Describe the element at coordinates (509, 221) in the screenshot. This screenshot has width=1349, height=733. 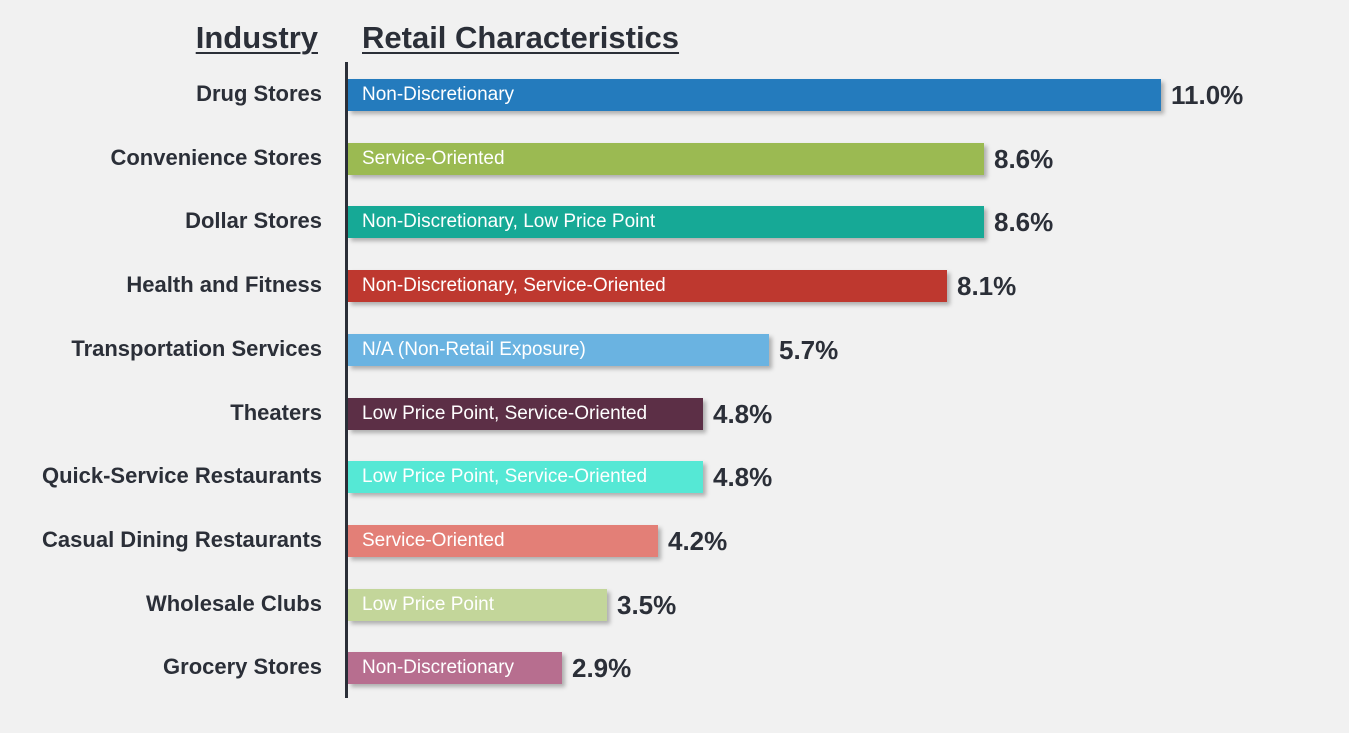
I see `bar-characteristic-label: Non-Discretionary, Low Price Point` at that location.